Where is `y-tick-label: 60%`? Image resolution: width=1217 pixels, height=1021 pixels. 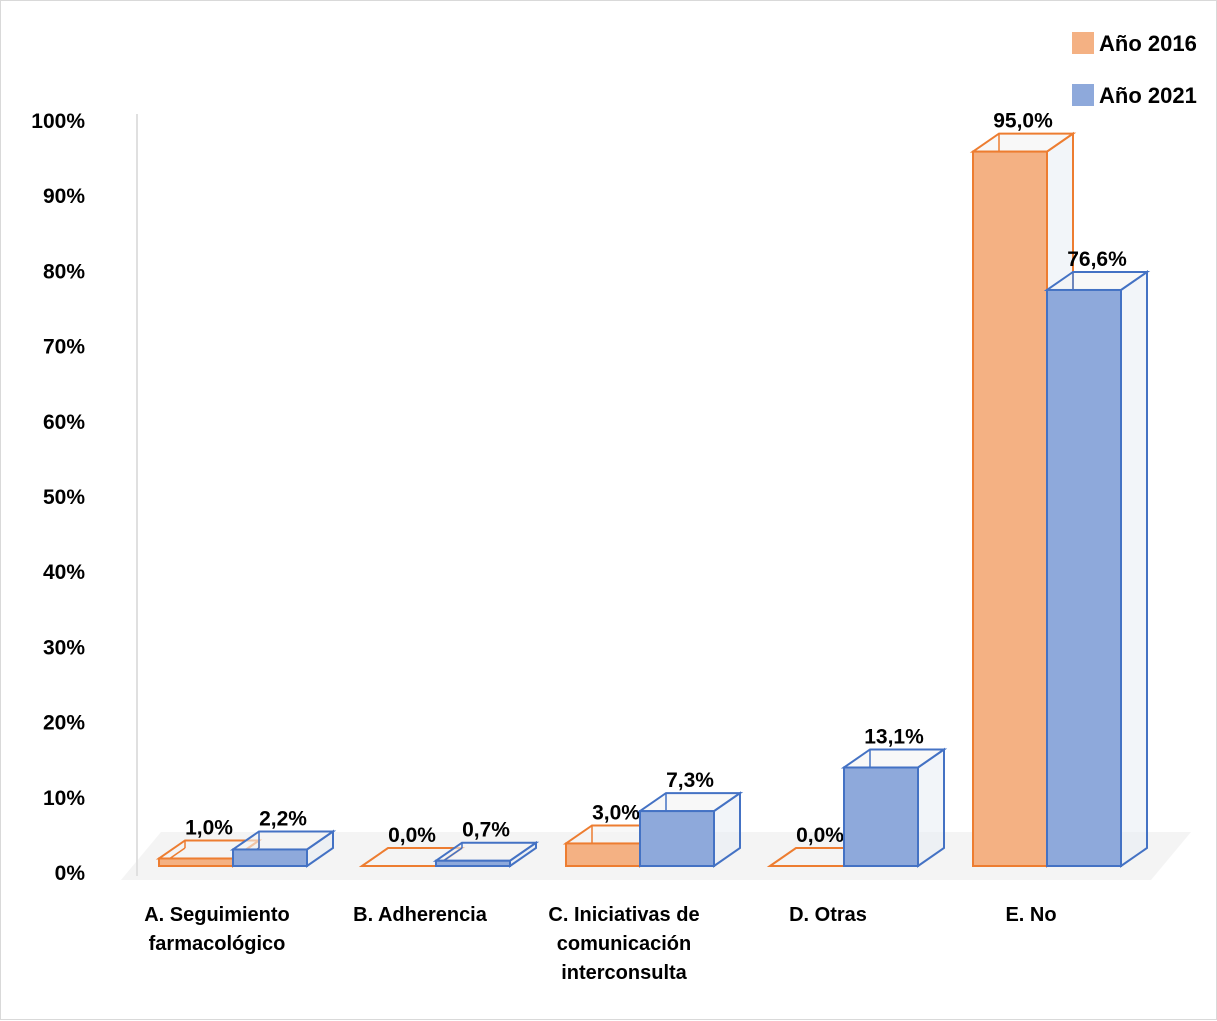
y-tick-label: 60% is located at coordinates (64, 422).